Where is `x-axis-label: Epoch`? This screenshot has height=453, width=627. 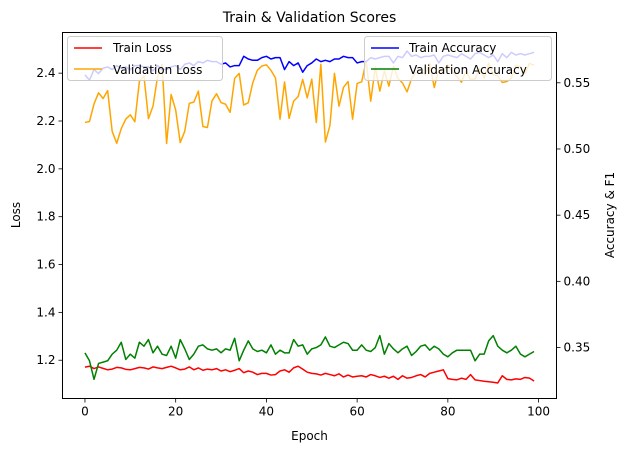 x-axis-label: Epoch is located at coordinates (309, 436).